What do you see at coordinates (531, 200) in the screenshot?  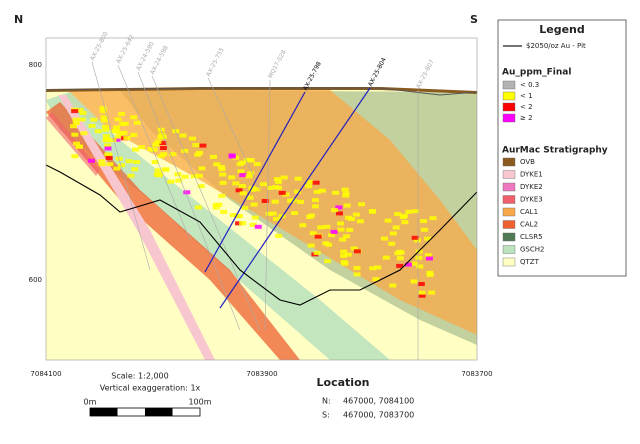 I see `legend-label: DYKE3` at bounding box center [531, 200].